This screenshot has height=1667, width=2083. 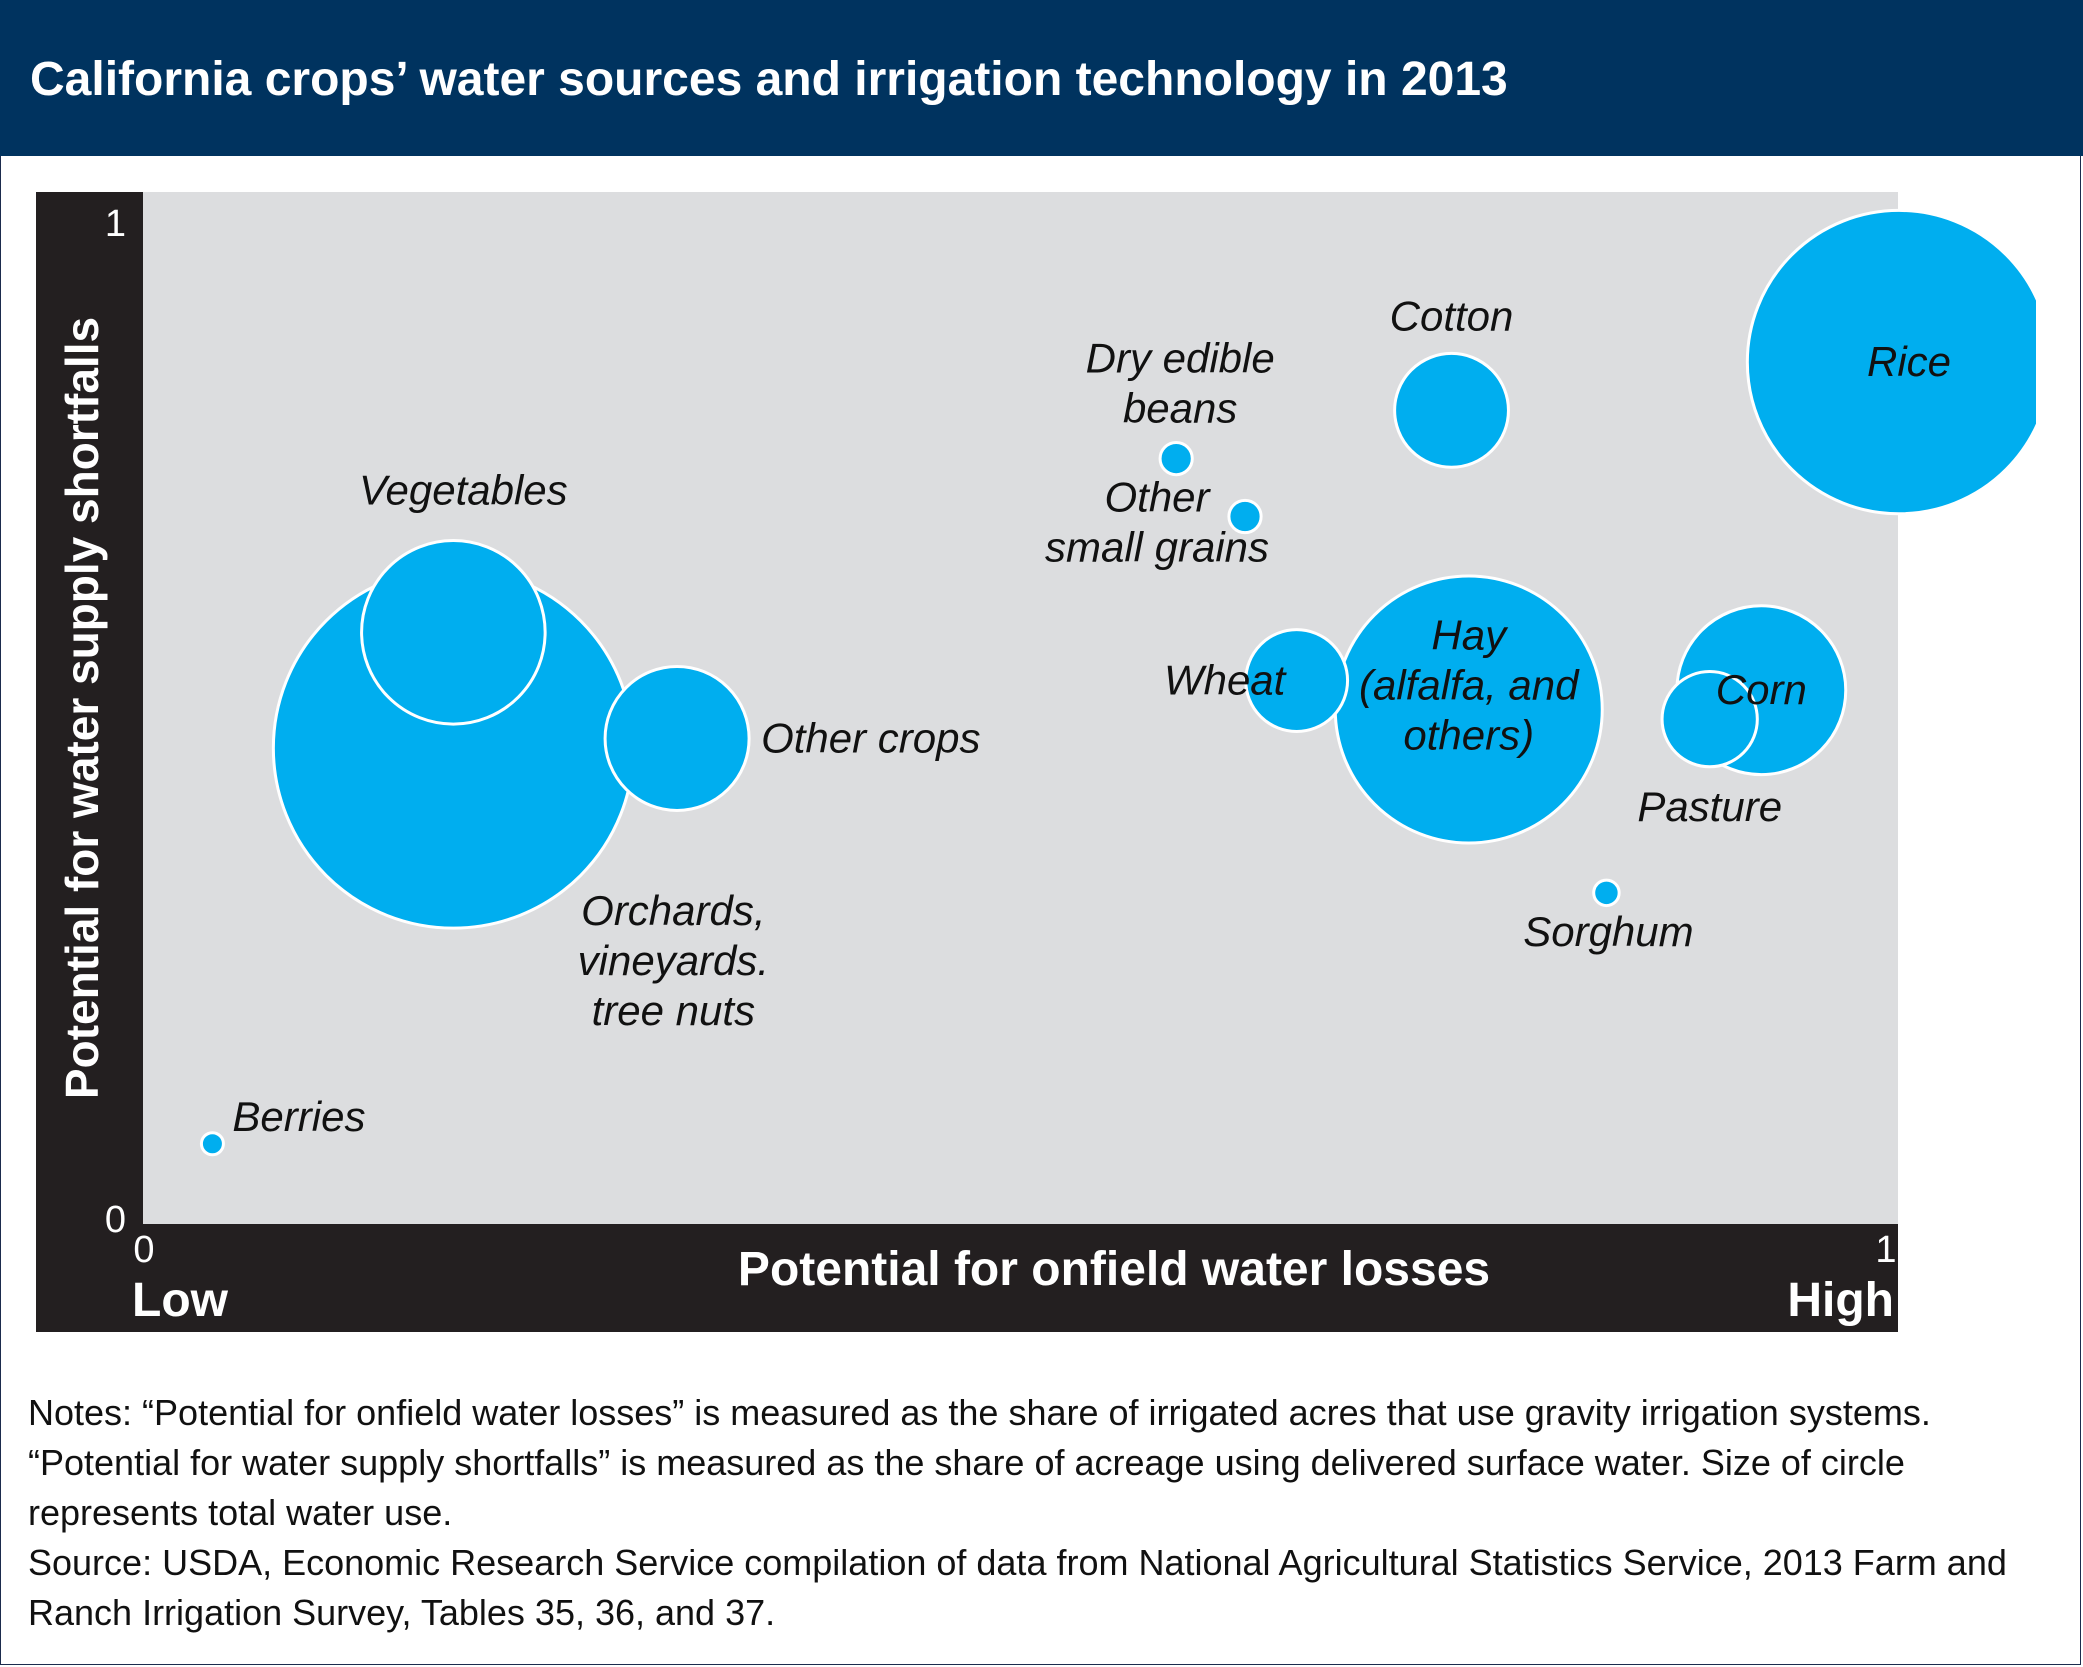 What do you see at coordinates (677, 738) in the screenshot?
I see `bubble-other-crops` at bounding box center [677, 738].